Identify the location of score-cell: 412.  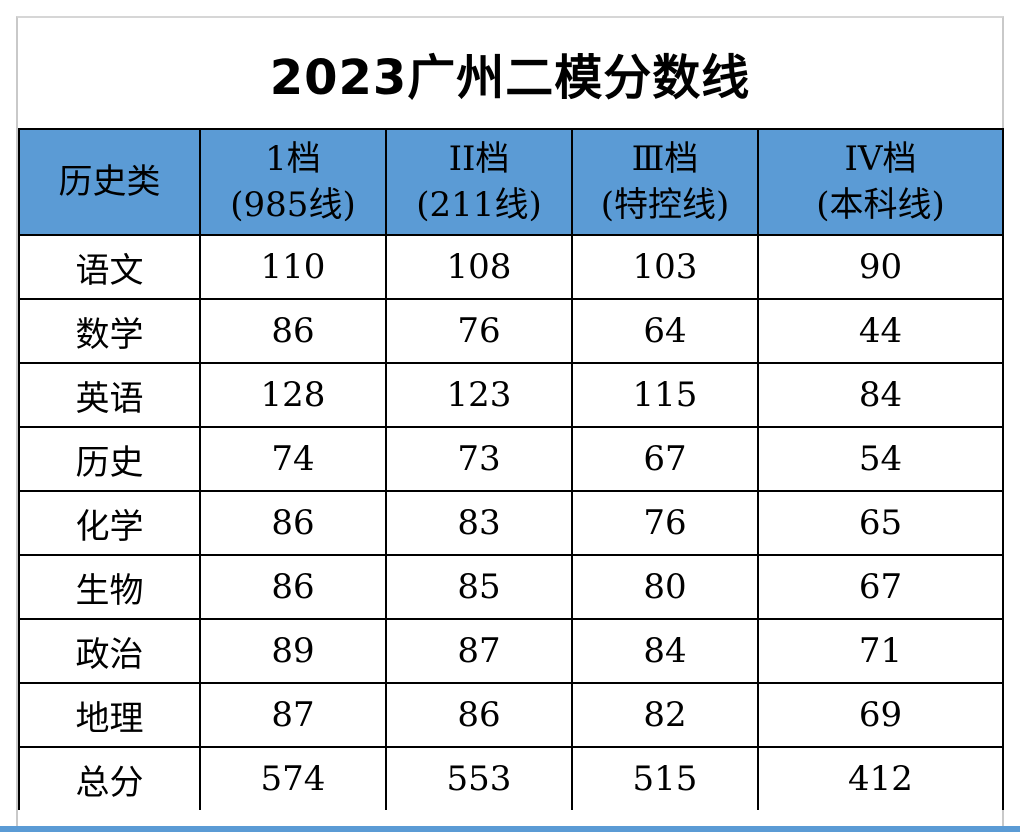
(880, 778).